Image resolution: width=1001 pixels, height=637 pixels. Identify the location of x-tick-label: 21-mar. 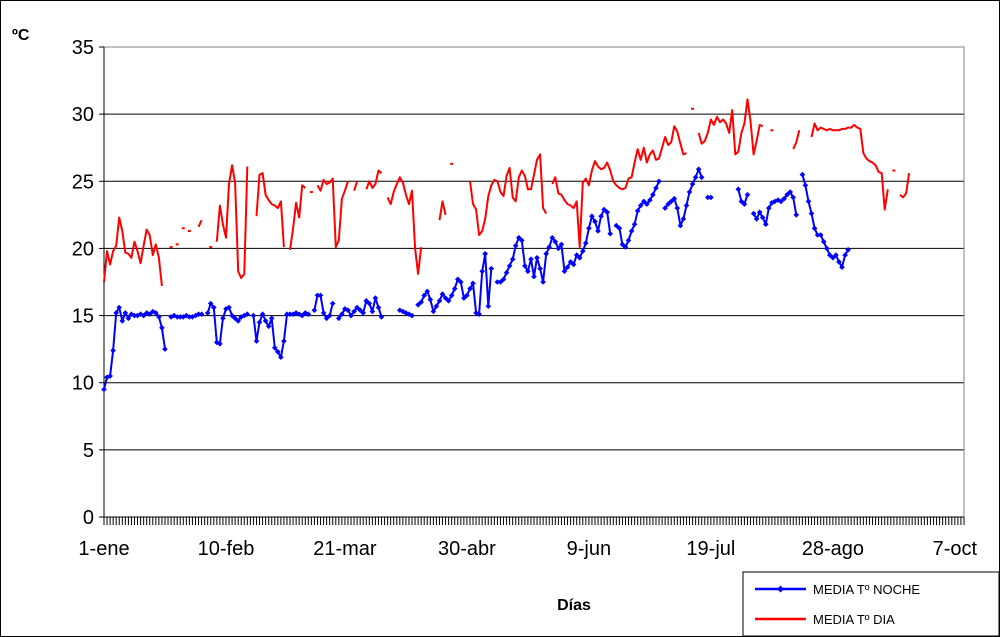
(345, 549).